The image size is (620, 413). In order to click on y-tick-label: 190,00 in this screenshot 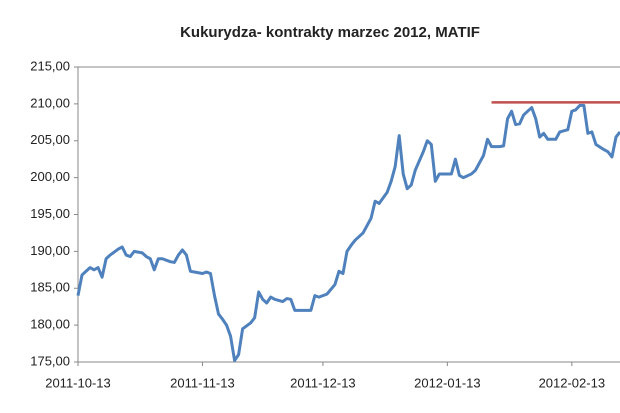, I will do `click(50, 250)`.